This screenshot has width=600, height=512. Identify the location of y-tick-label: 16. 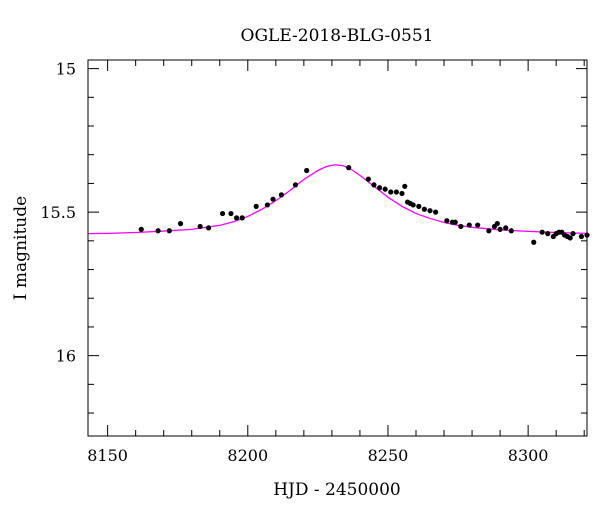
(66, 356).